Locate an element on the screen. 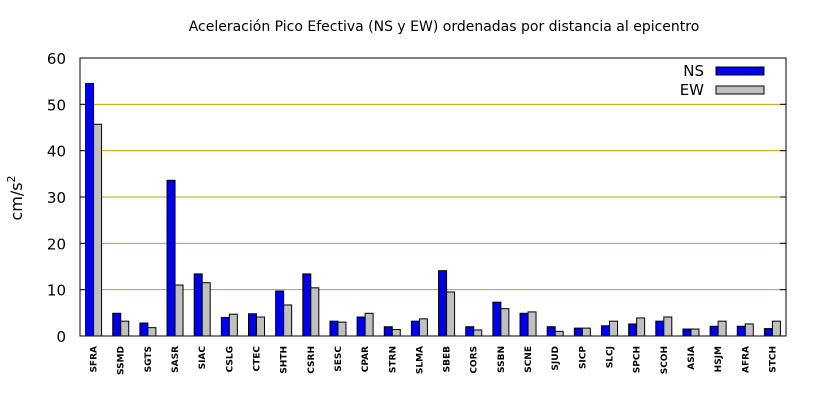 Image resolution: width=820 pixels, height=400 pixels. y-tick-label: 0 is located at coordinates (61, 337).